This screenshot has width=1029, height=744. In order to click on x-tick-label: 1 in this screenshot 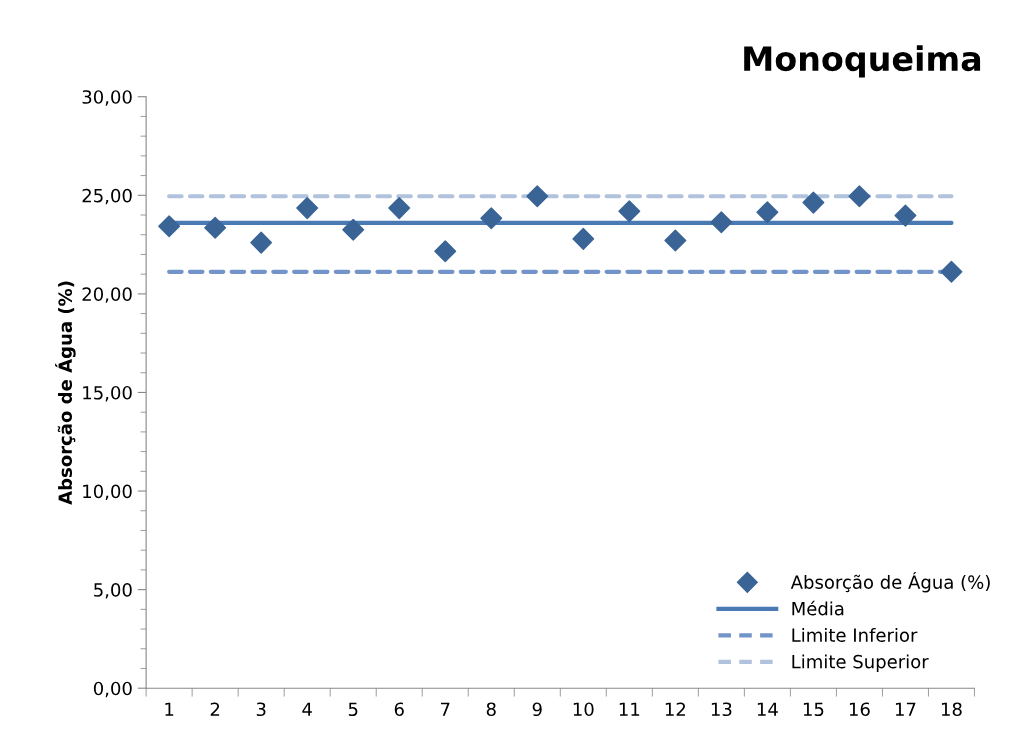, I will do `click(169, 709)`.